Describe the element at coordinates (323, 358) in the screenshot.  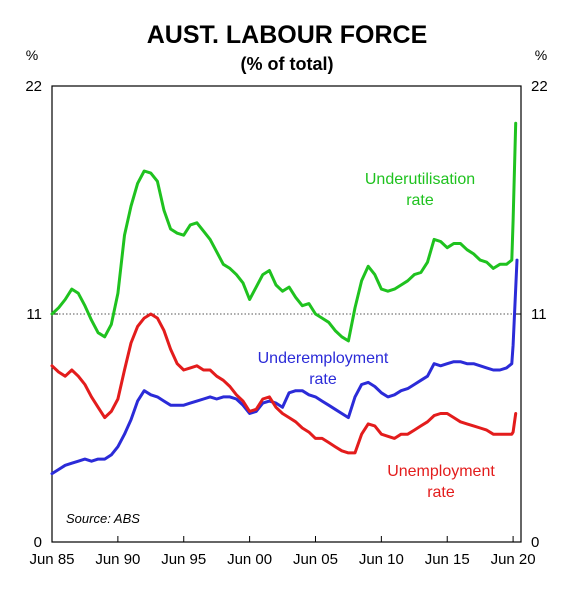
I see `underemployment-rate-label: Underemployment` at that location.